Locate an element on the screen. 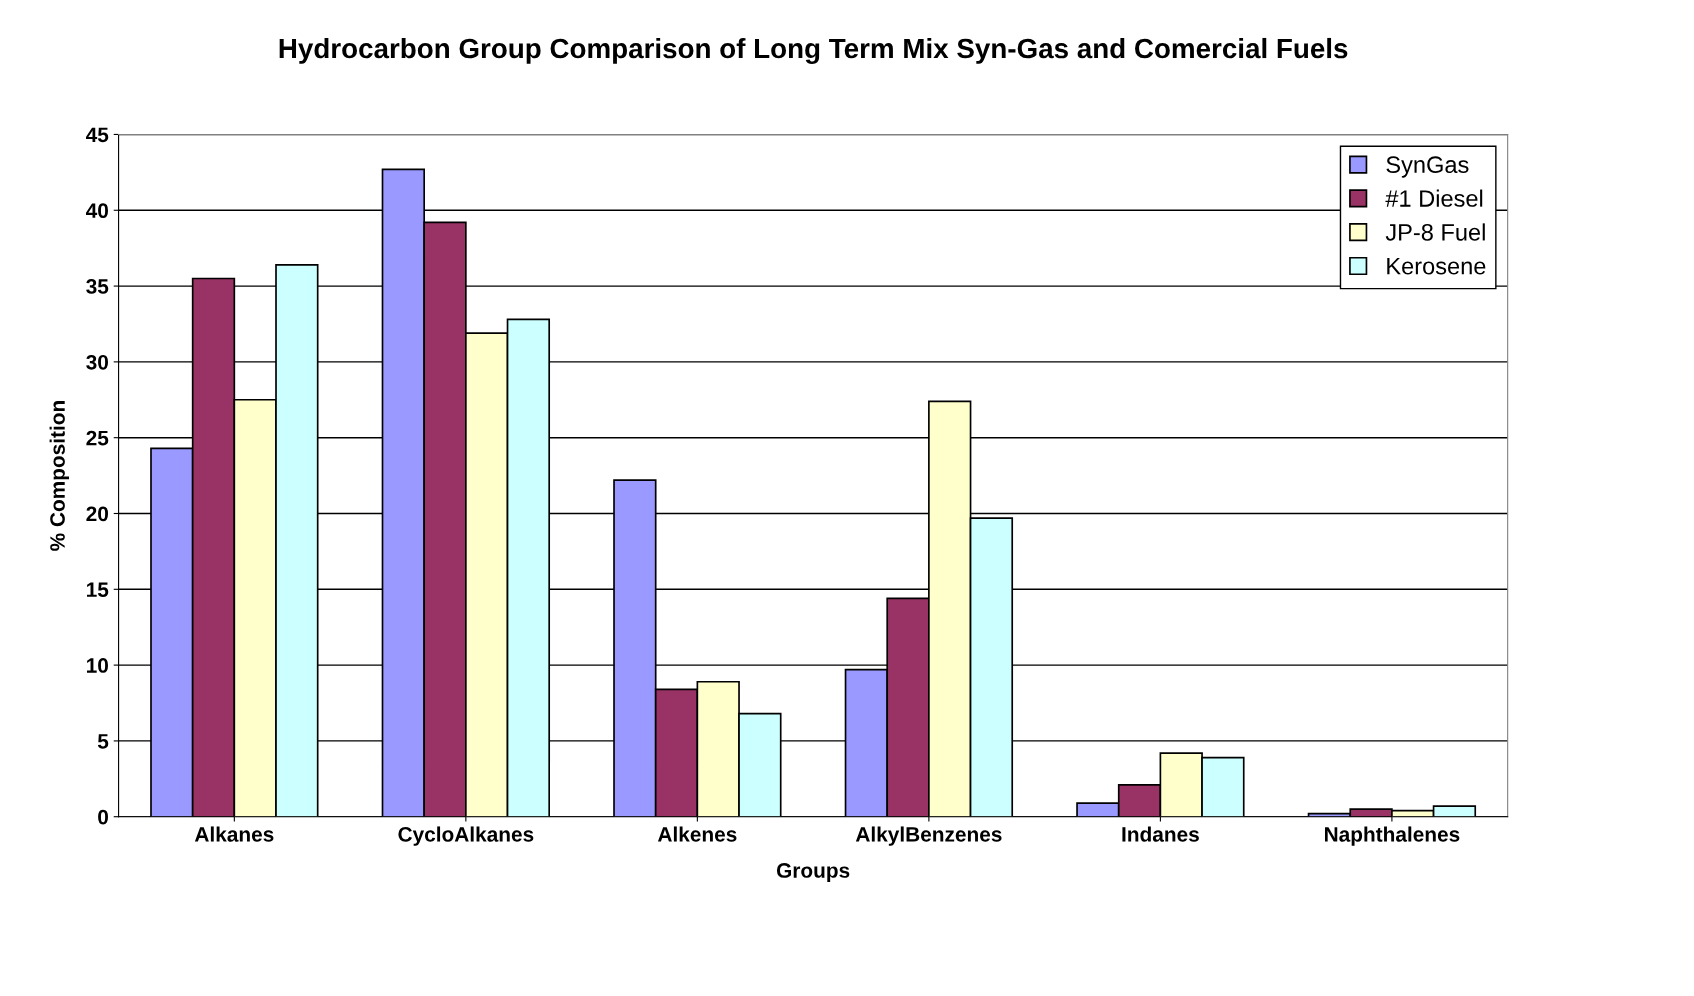 The image size is (1694, 996). x-tick-label: Indanes is located at coordinates (1160, 834).